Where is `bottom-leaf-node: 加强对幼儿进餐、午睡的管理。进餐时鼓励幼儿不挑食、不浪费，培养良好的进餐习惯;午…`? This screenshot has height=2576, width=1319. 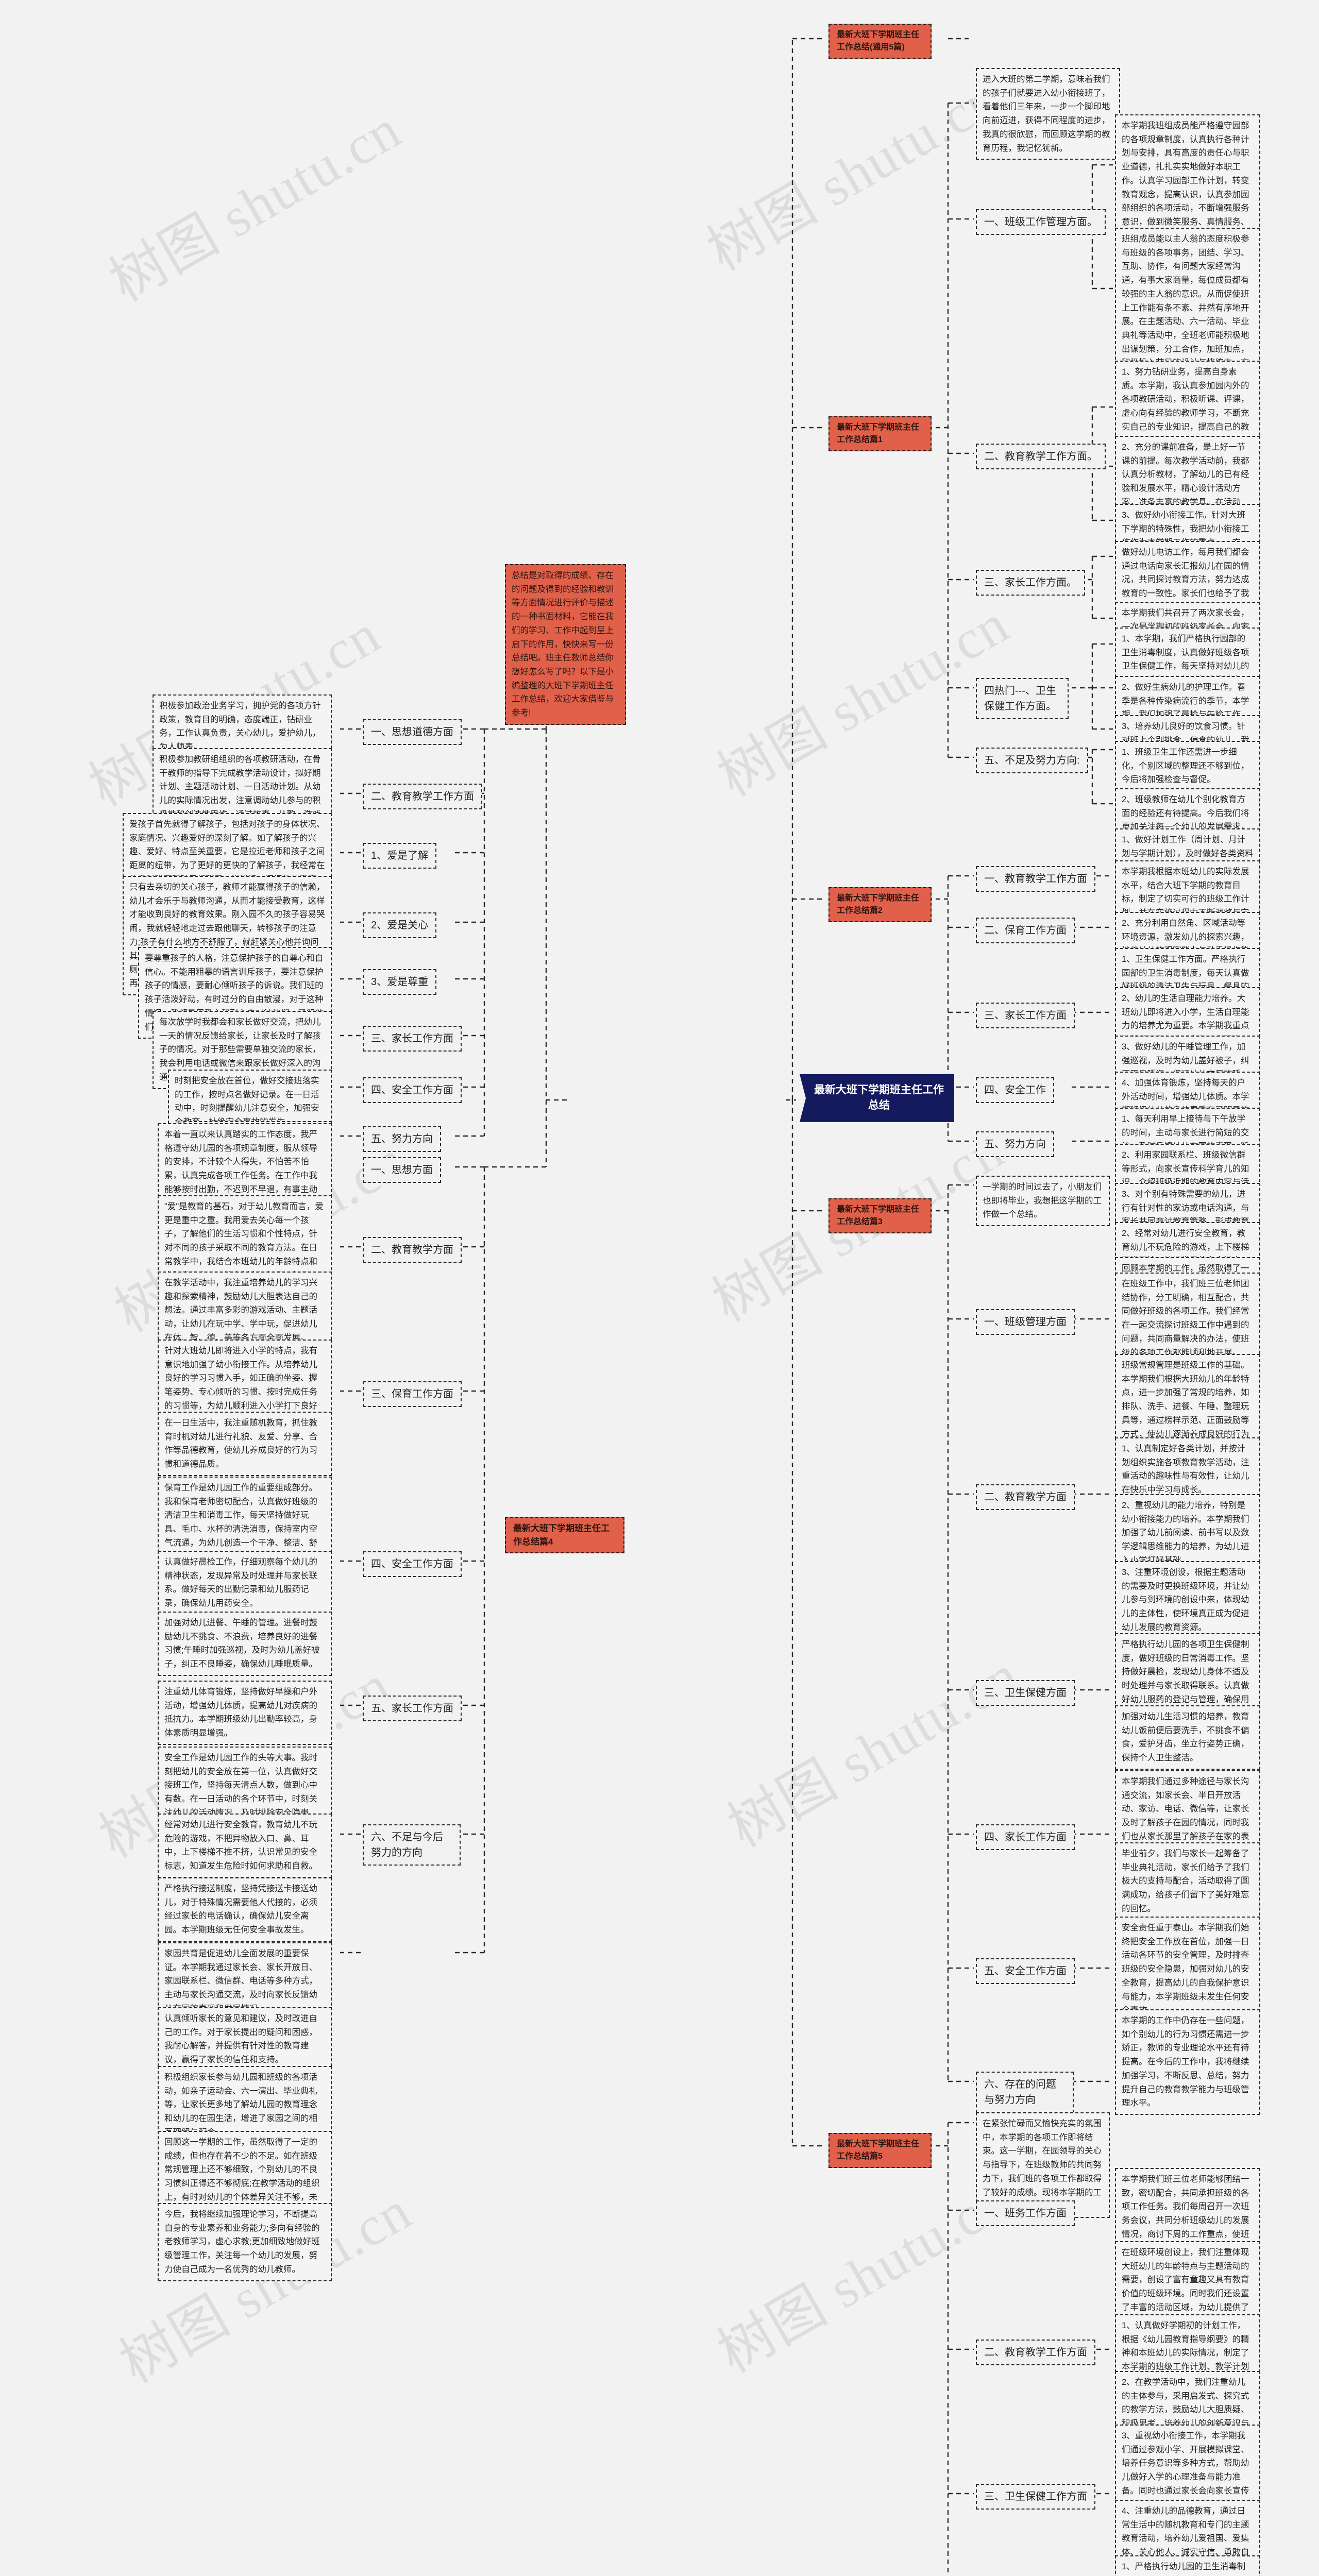 bottom-leaf-node: 加强对幼儿进餐、午睡的管理。进餐时鼓励幼儿不挑食、不浪费，培养良好的进餐习惯;午… is located at coordinates (245, 1644).